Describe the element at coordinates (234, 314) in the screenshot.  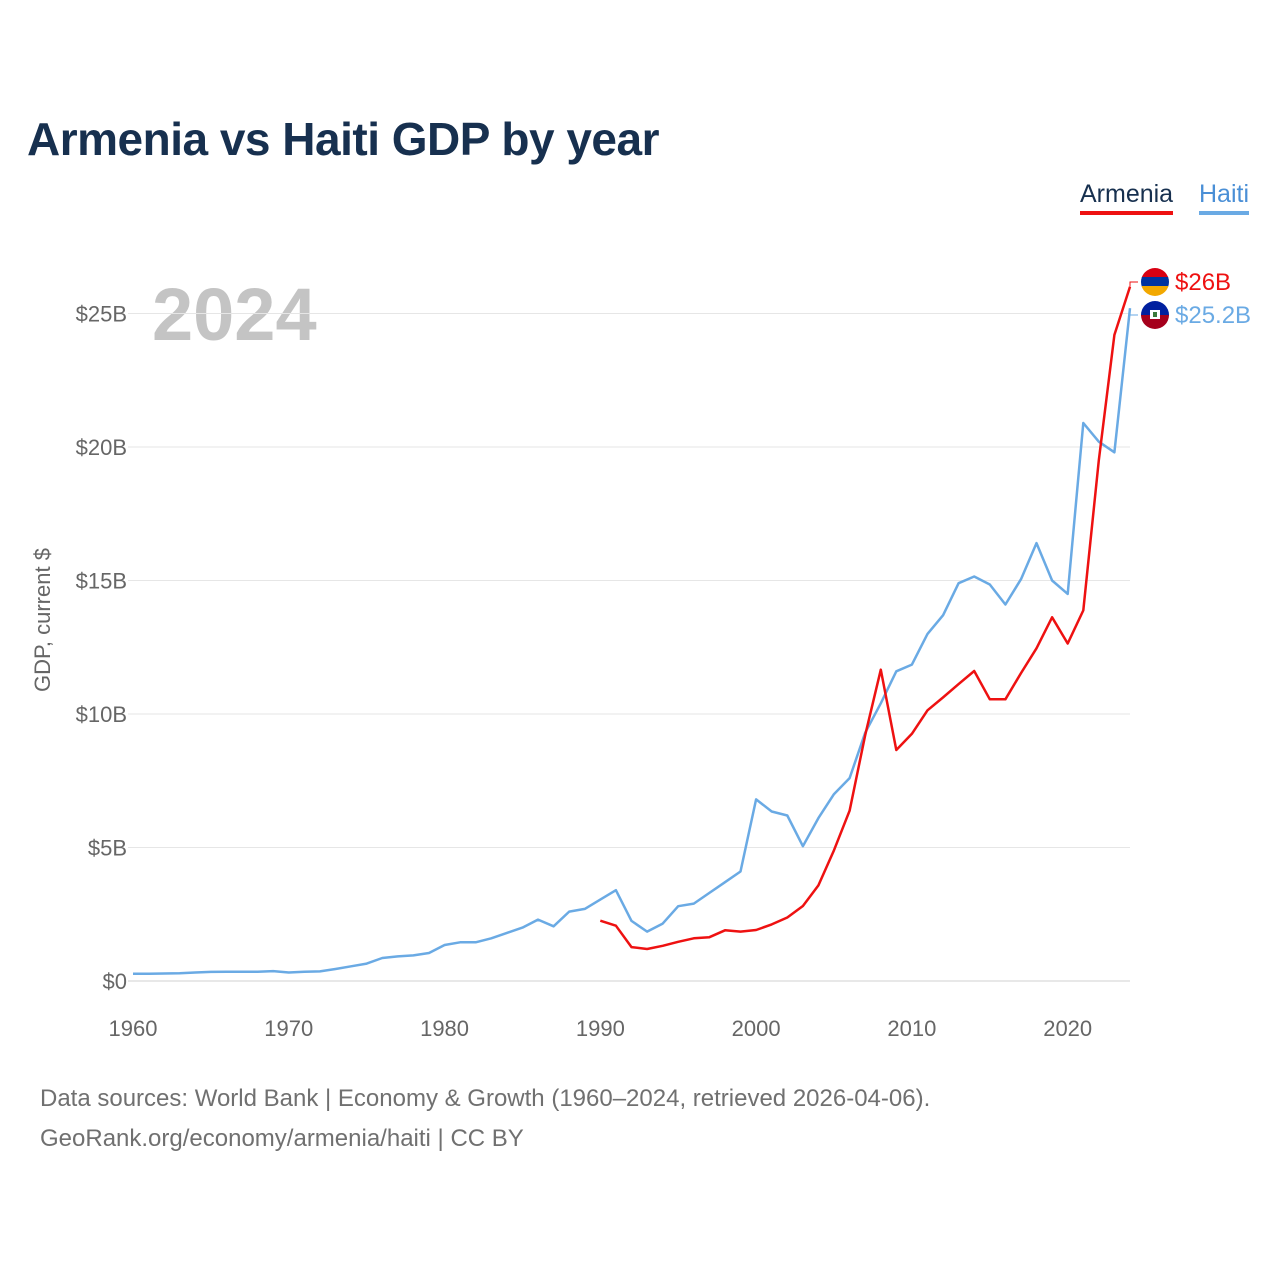
I see `year-watermark: 2024` at that location.